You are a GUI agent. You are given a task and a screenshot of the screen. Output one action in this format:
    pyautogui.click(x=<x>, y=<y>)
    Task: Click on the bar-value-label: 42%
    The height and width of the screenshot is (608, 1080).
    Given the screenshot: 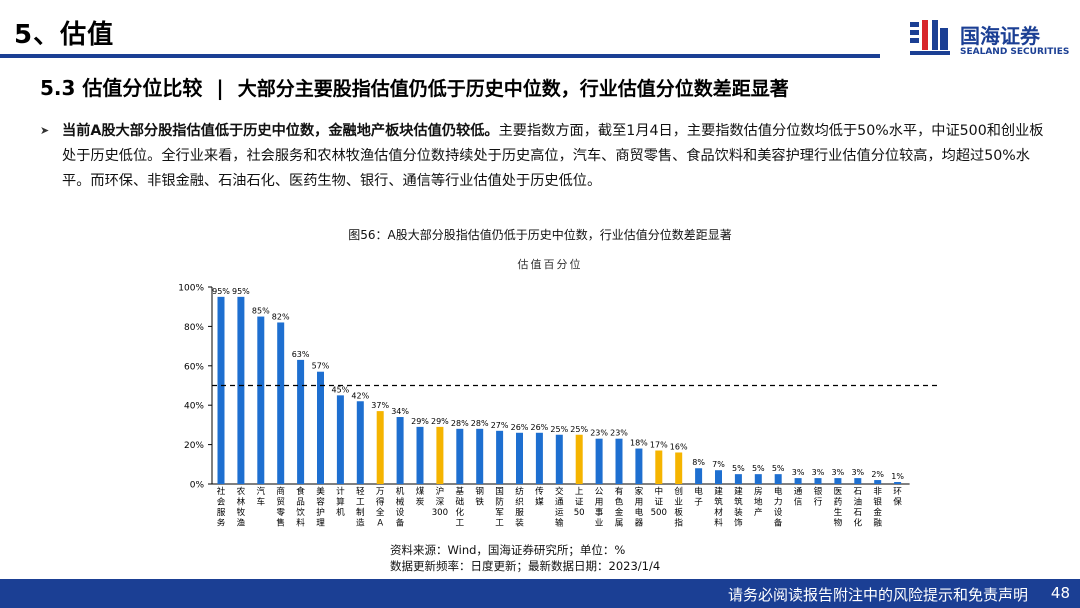 What is the action you would take?
    pyautogui.click(x=360, y=395)
    